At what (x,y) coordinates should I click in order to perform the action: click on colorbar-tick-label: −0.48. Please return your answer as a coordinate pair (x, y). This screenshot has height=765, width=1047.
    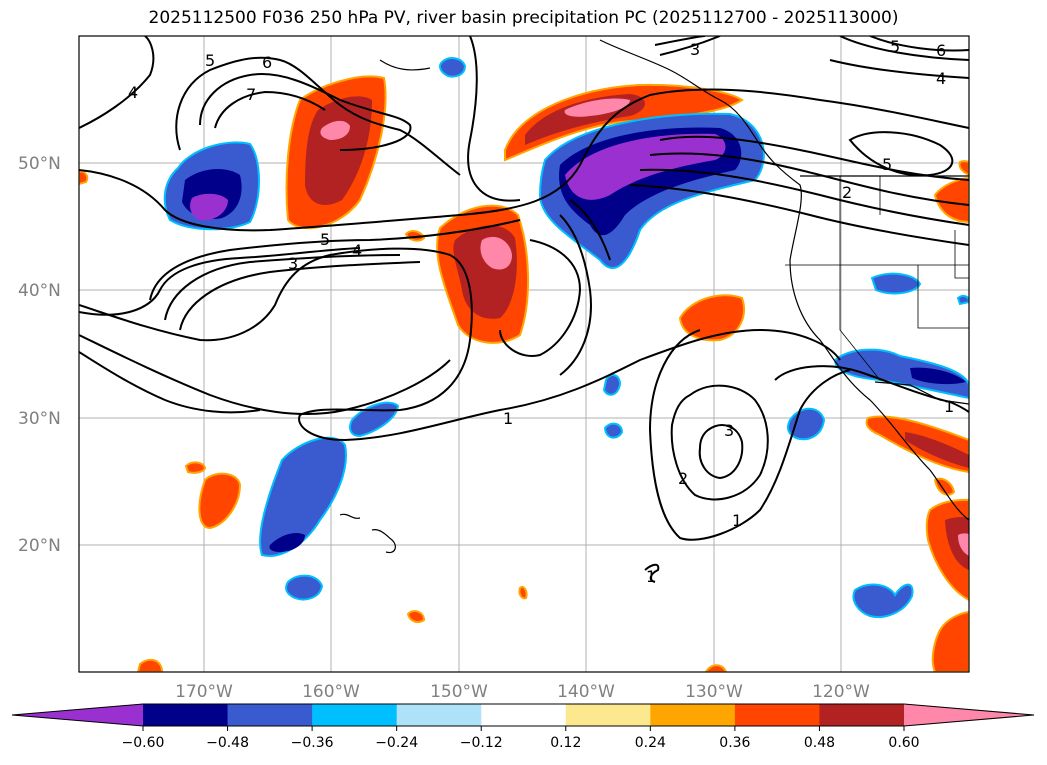
    Looking at the image, I should click on (227, 743).